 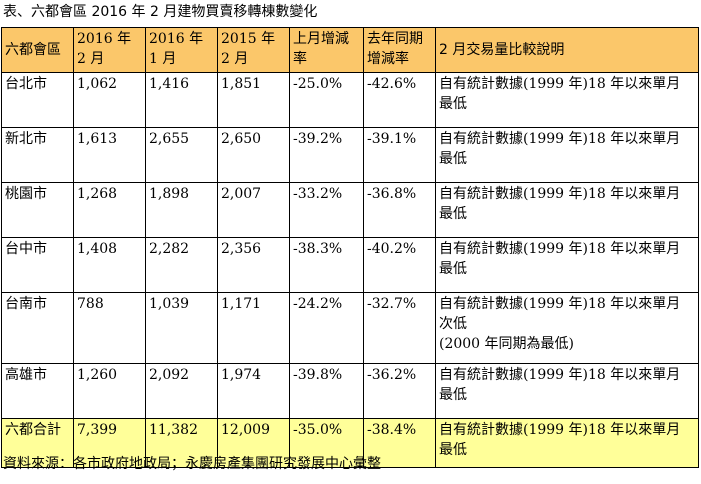 What do you see at coordinates (399, 100) in the screenshot?
I see `cell-yoy: -42.6%` at bounding box center [399, 100].